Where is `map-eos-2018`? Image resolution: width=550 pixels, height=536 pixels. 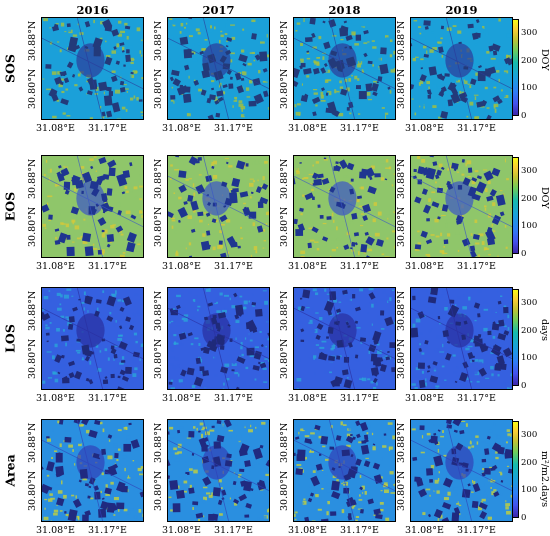
map-eos-2018 is located at coordinates (344, 206).